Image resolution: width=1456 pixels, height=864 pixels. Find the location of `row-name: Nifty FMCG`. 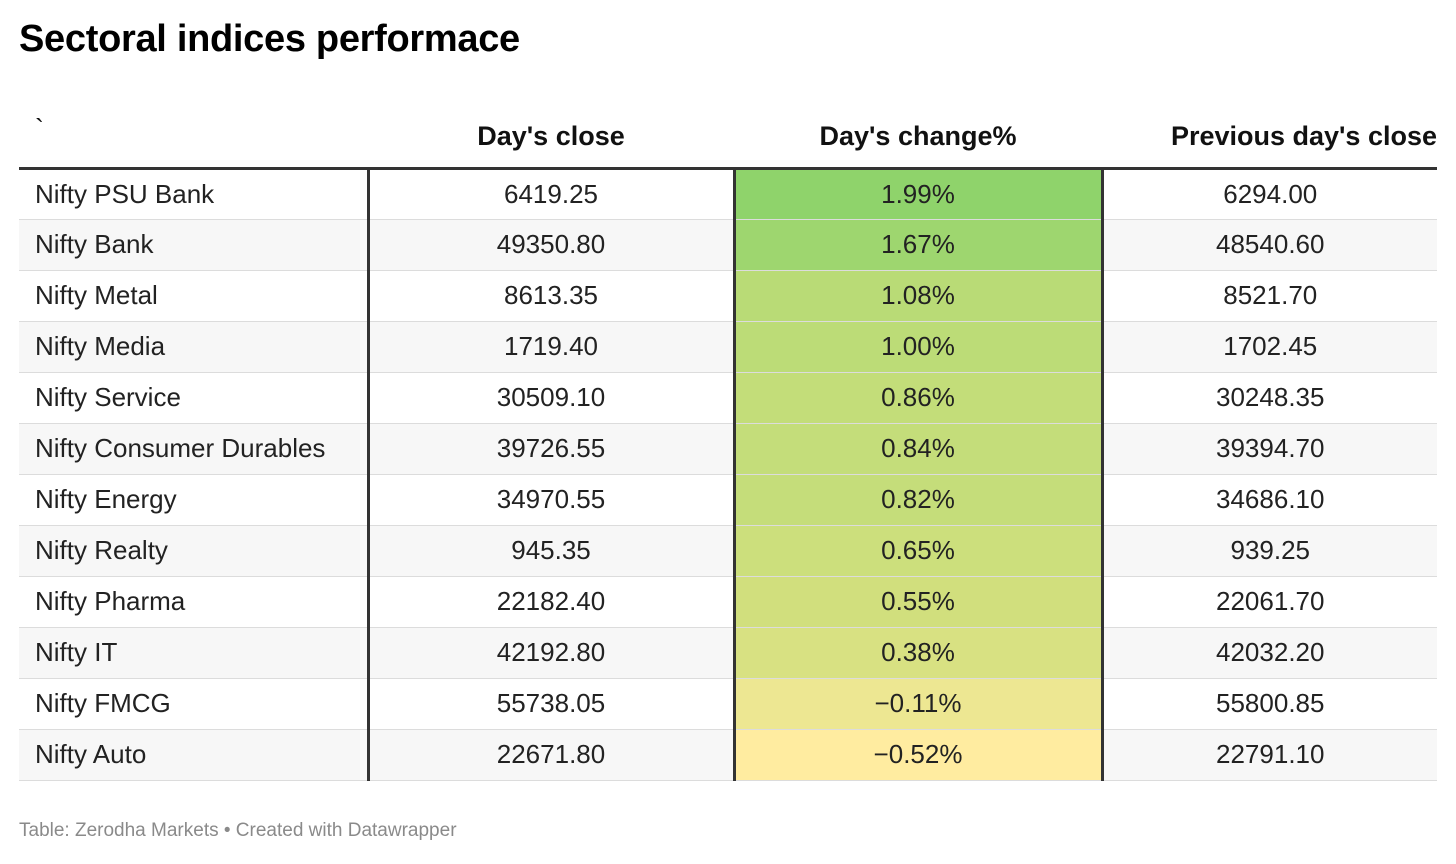

row-name: Nifty FMCG is located at coordinates (193, 704).